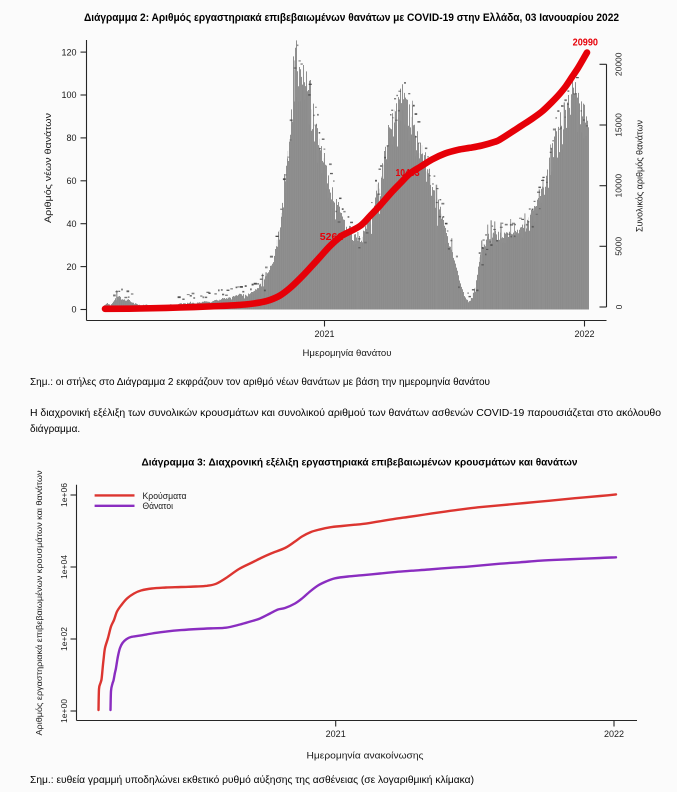 Image resolution: width=677 pixels, height=792 pixels. I want to click on svg-text: 100, so click(68, 95).